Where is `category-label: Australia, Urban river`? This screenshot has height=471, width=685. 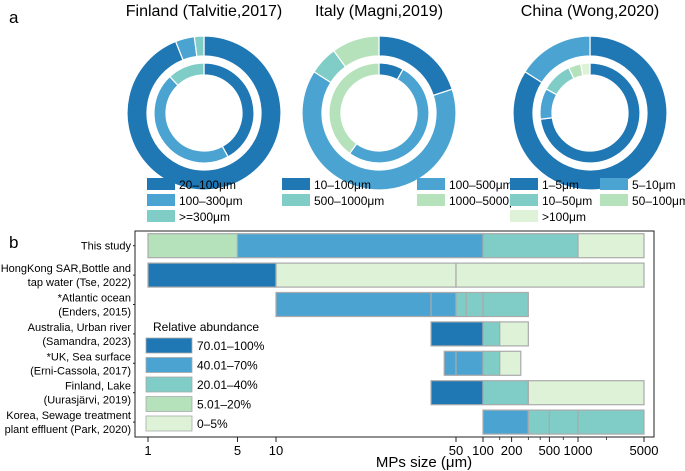 category-label: Australia, Urban river is located at coordinates (80, 328).